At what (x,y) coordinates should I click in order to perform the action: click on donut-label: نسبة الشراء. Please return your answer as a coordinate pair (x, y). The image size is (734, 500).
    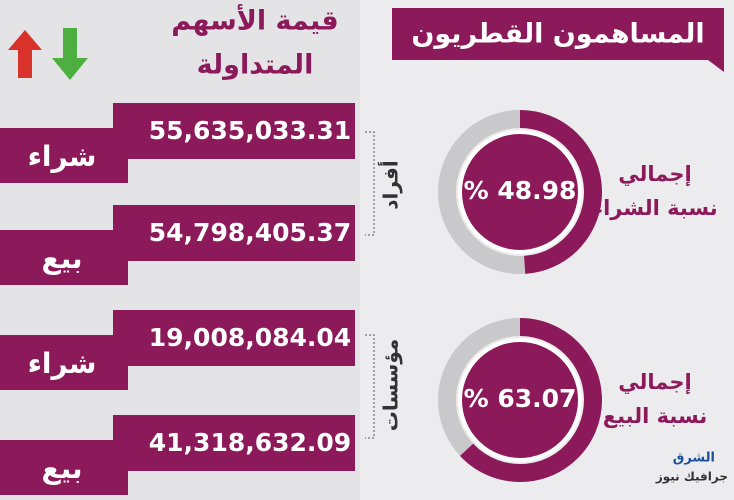
    Looking at the image, I should click on (654, 208).